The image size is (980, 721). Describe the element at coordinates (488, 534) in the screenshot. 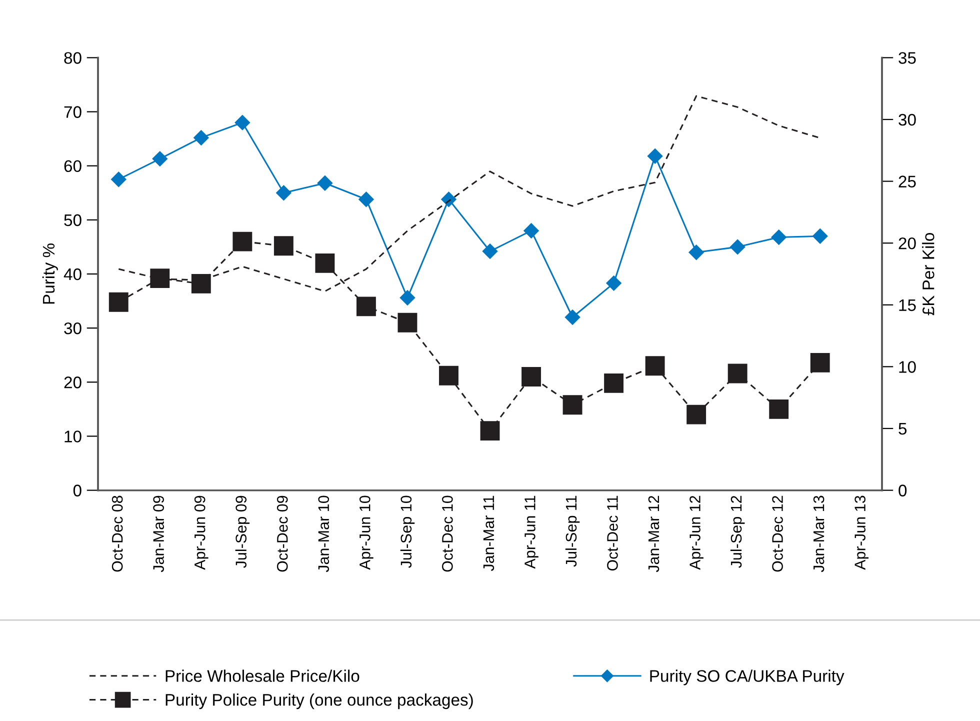

I see `x-tick-label: Jan-Mar 11` at that location.